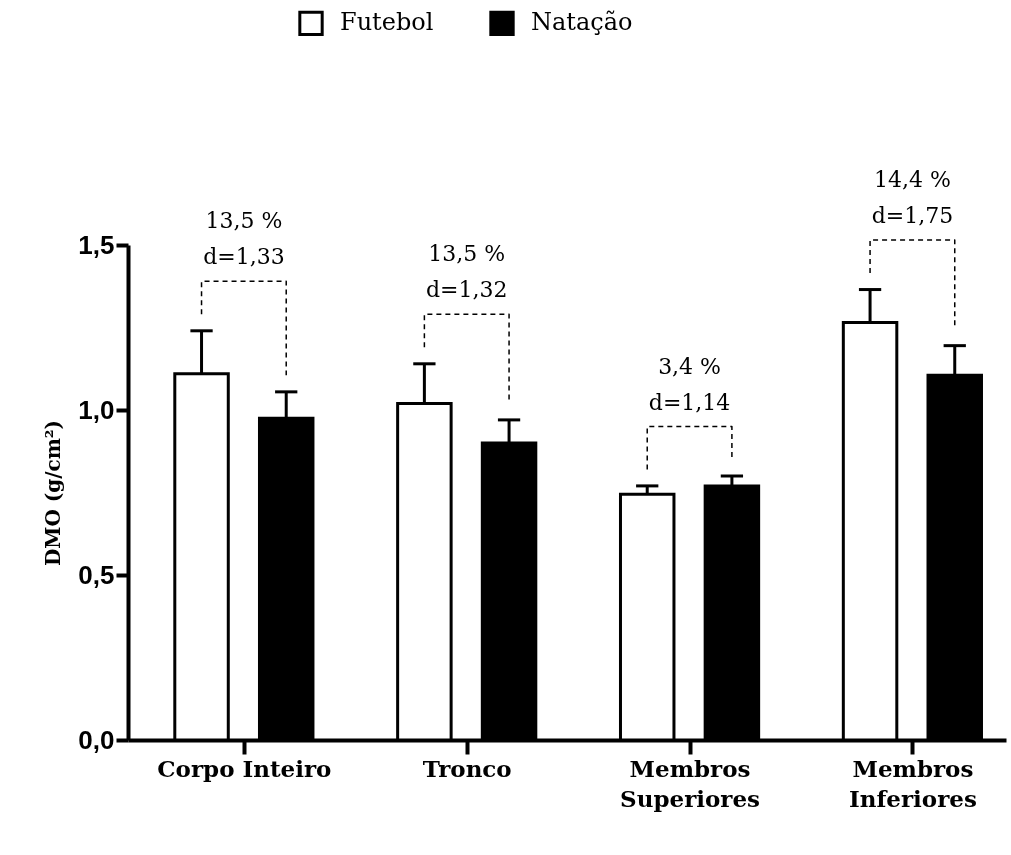  Describe the element at coordinates (53, 493) in the screenshot. I see `y-axis-title: DMO (g/cm²)` at that location.